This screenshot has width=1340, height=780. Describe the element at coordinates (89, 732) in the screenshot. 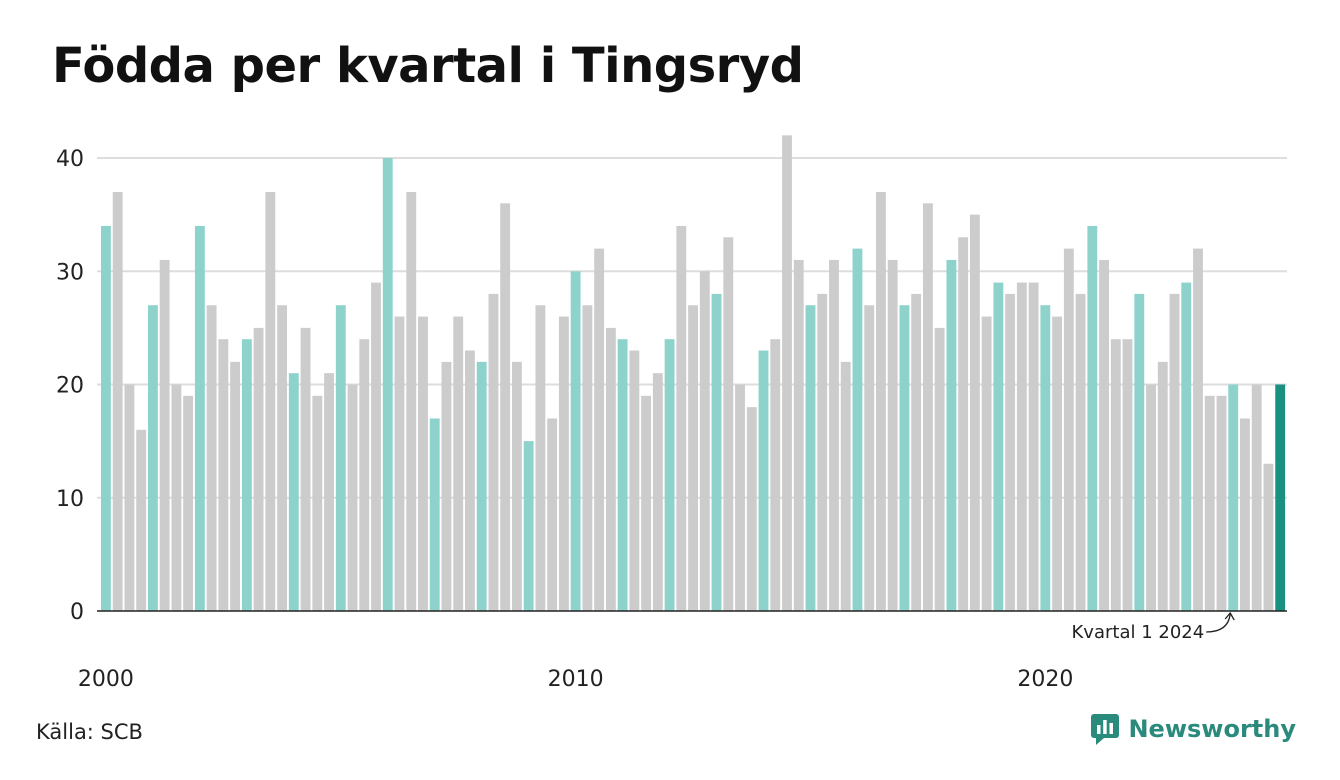

I see `source-note: Källa: SCB` at that location.